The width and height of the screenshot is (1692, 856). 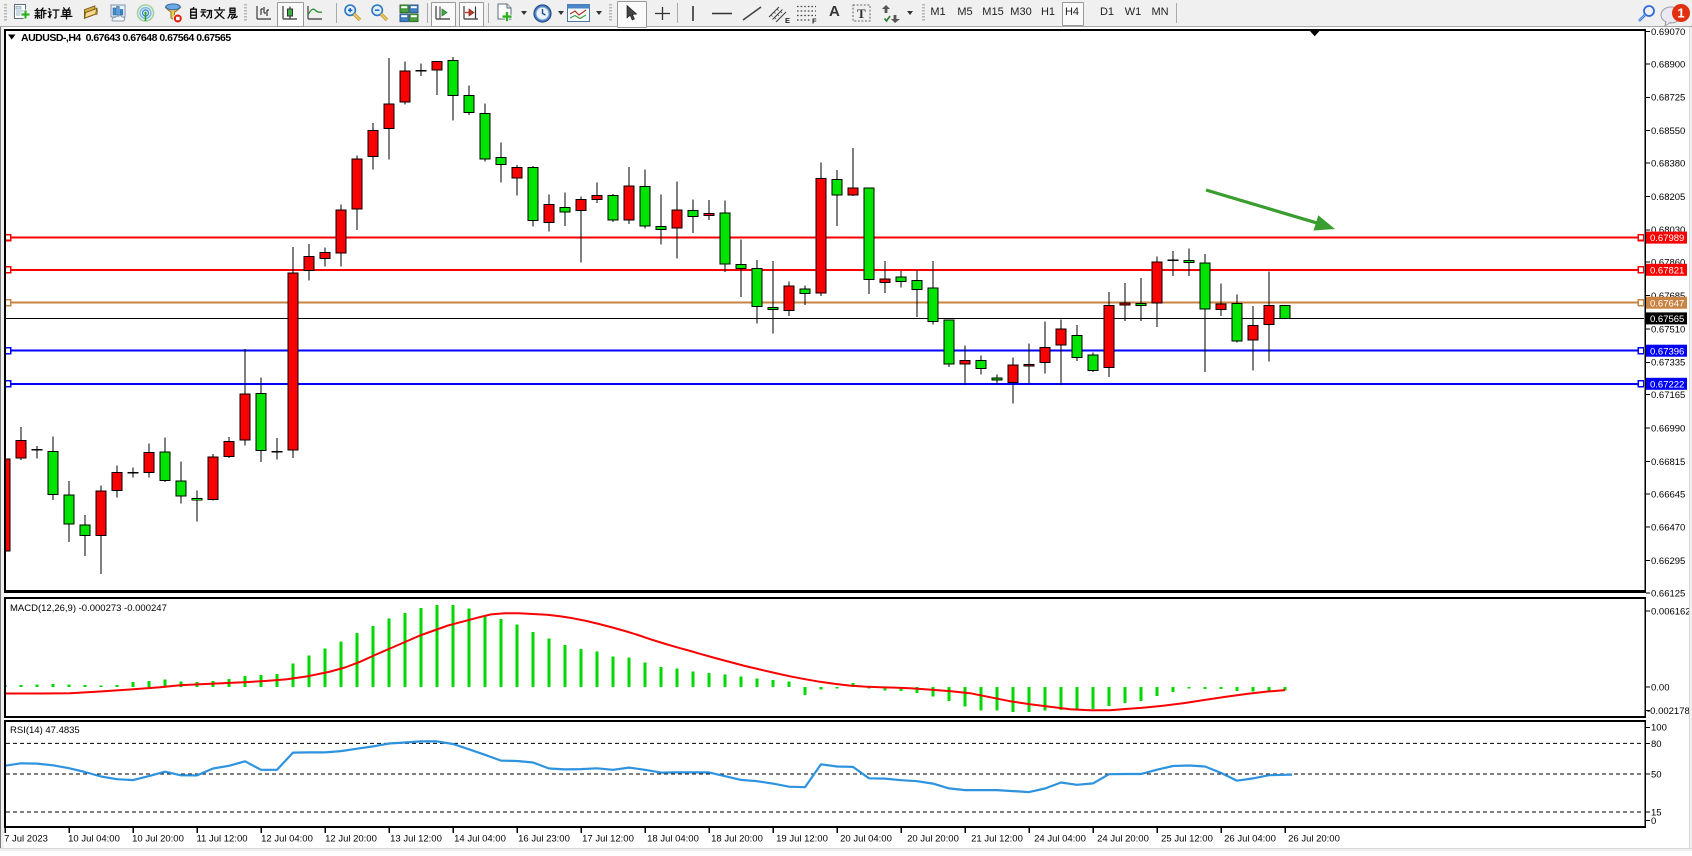 What do you see at coordinates (1668, 263) in the screenshot?
I see `svg-text: 0.67860` at bounding box center [1668, 263].